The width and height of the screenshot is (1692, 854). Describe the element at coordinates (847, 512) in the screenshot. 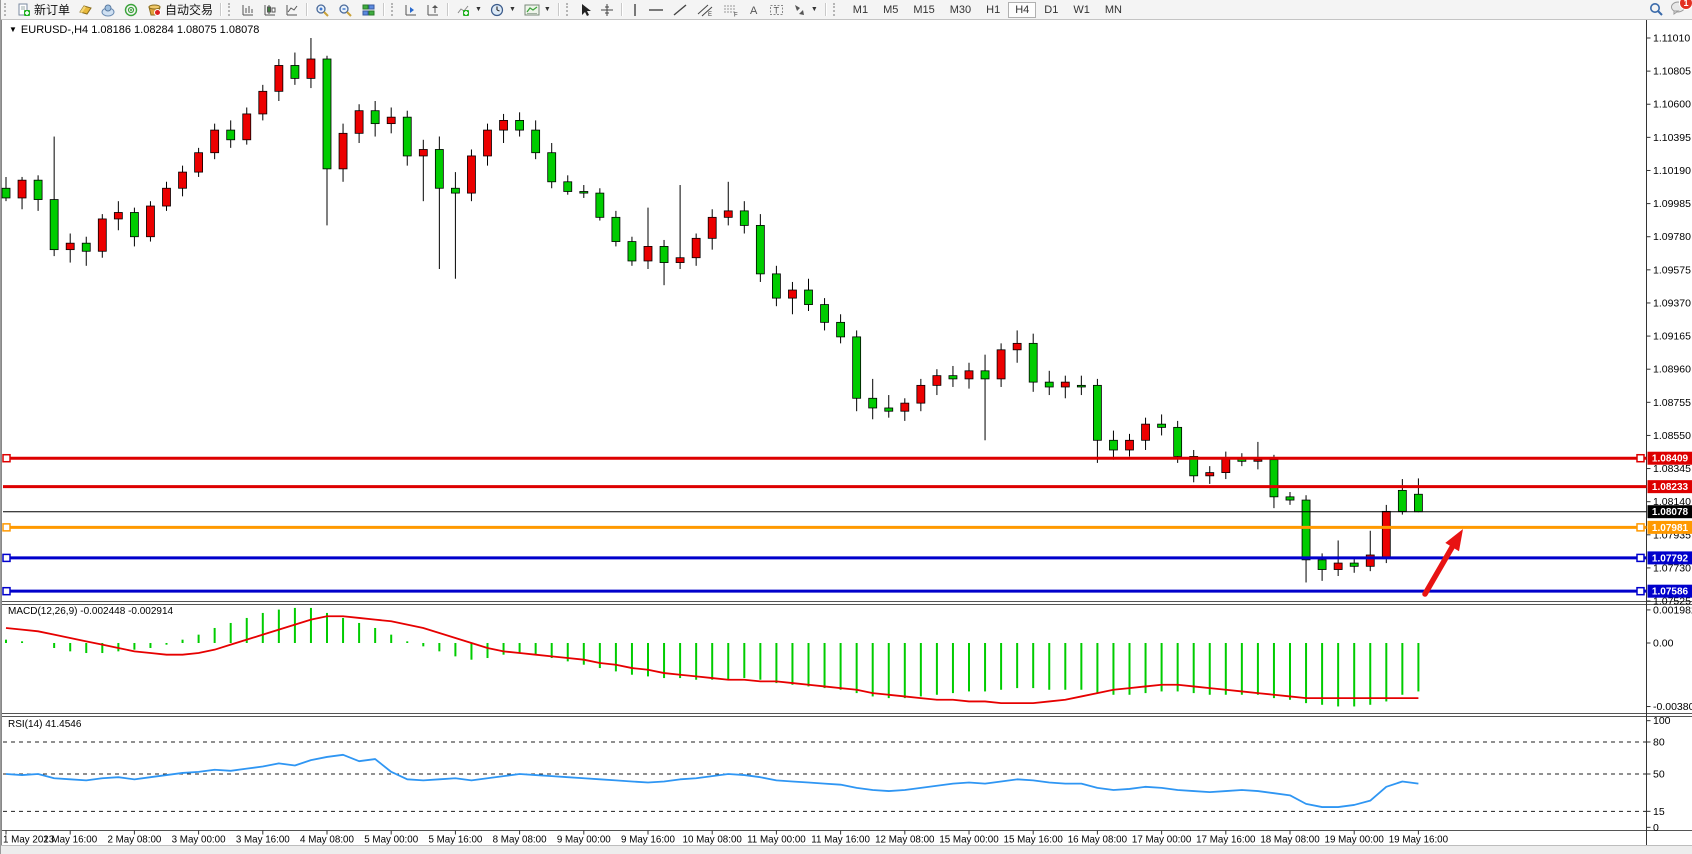

I see `horizontal-line-1.08078: 1.08078` at that location.